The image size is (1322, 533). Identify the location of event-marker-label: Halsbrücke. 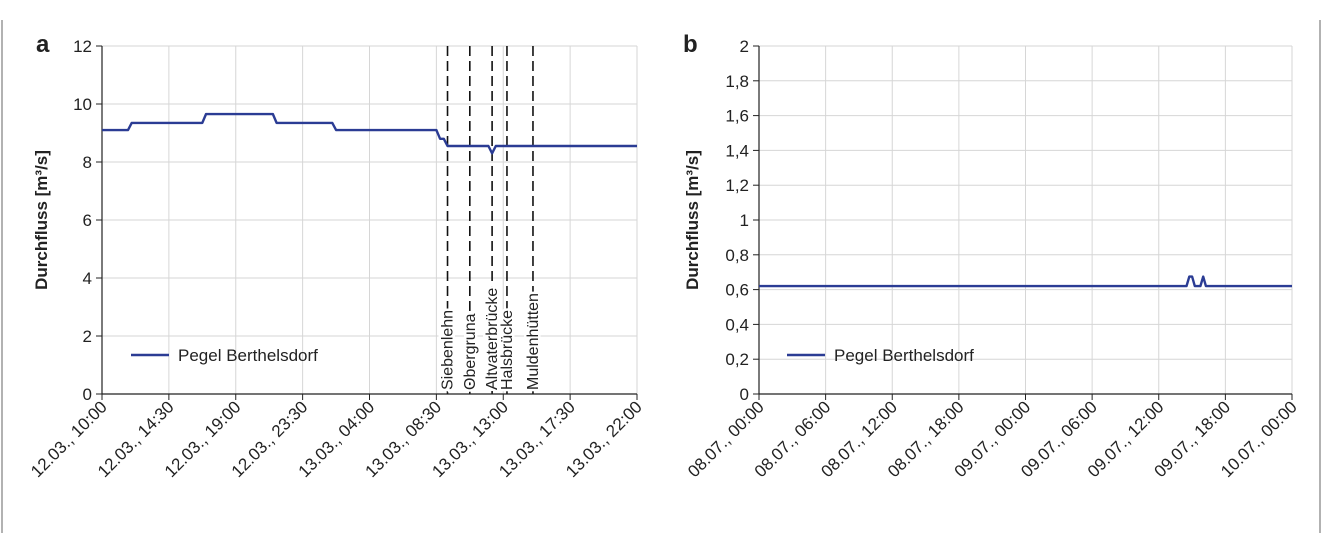
(507, 350).